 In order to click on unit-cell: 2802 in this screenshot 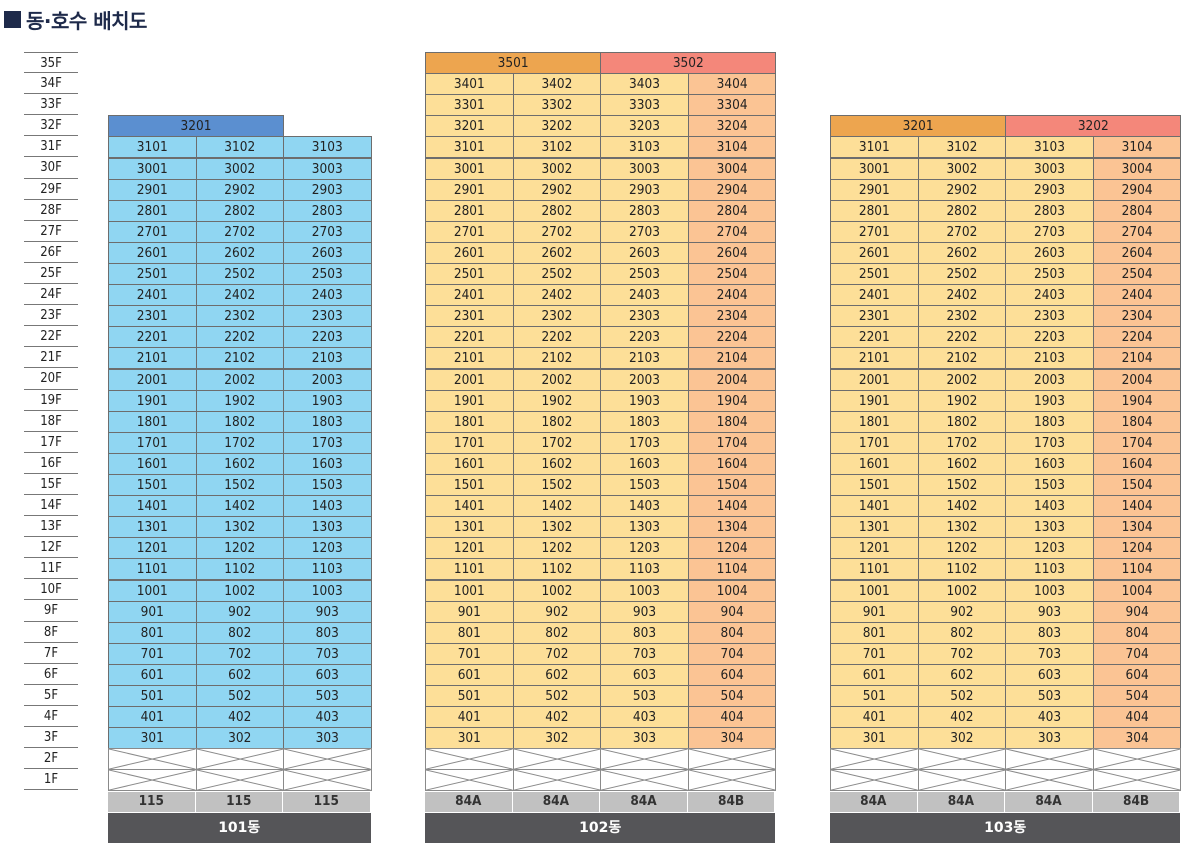, I will do `click(962, 210)`.